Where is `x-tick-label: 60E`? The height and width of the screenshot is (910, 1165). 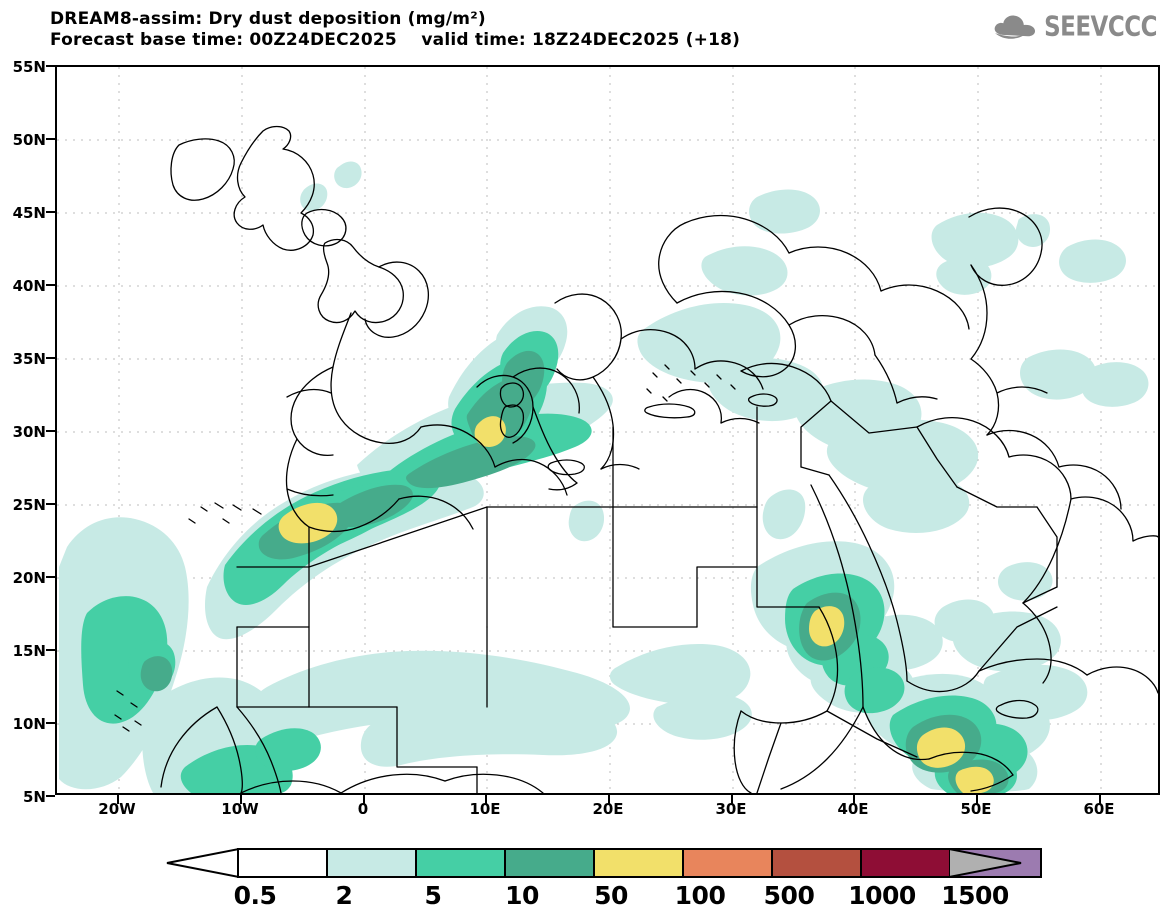 x-tick-label: 60E is located at coordinates (1099, 809).